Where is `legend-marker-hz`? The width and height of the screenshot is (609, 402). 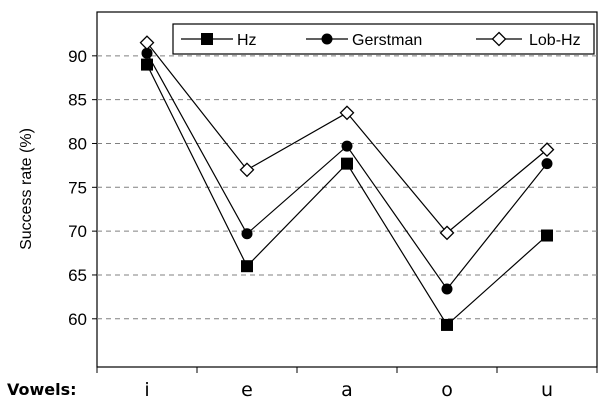
legend-marker-hz is located at coordinates (207, 39).